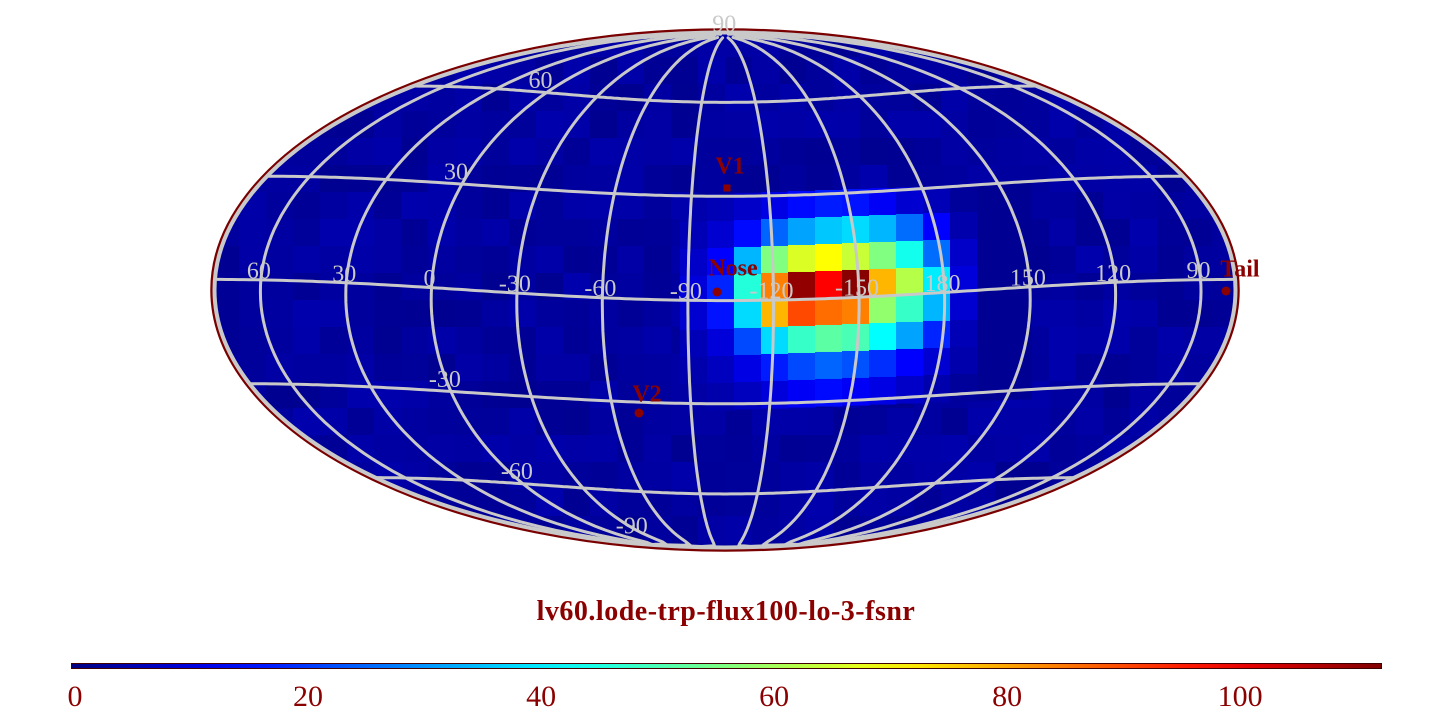  Describe the element at coordinates (1028, 278) in the screenshot. I see `lon-label-150: 150` at that location.